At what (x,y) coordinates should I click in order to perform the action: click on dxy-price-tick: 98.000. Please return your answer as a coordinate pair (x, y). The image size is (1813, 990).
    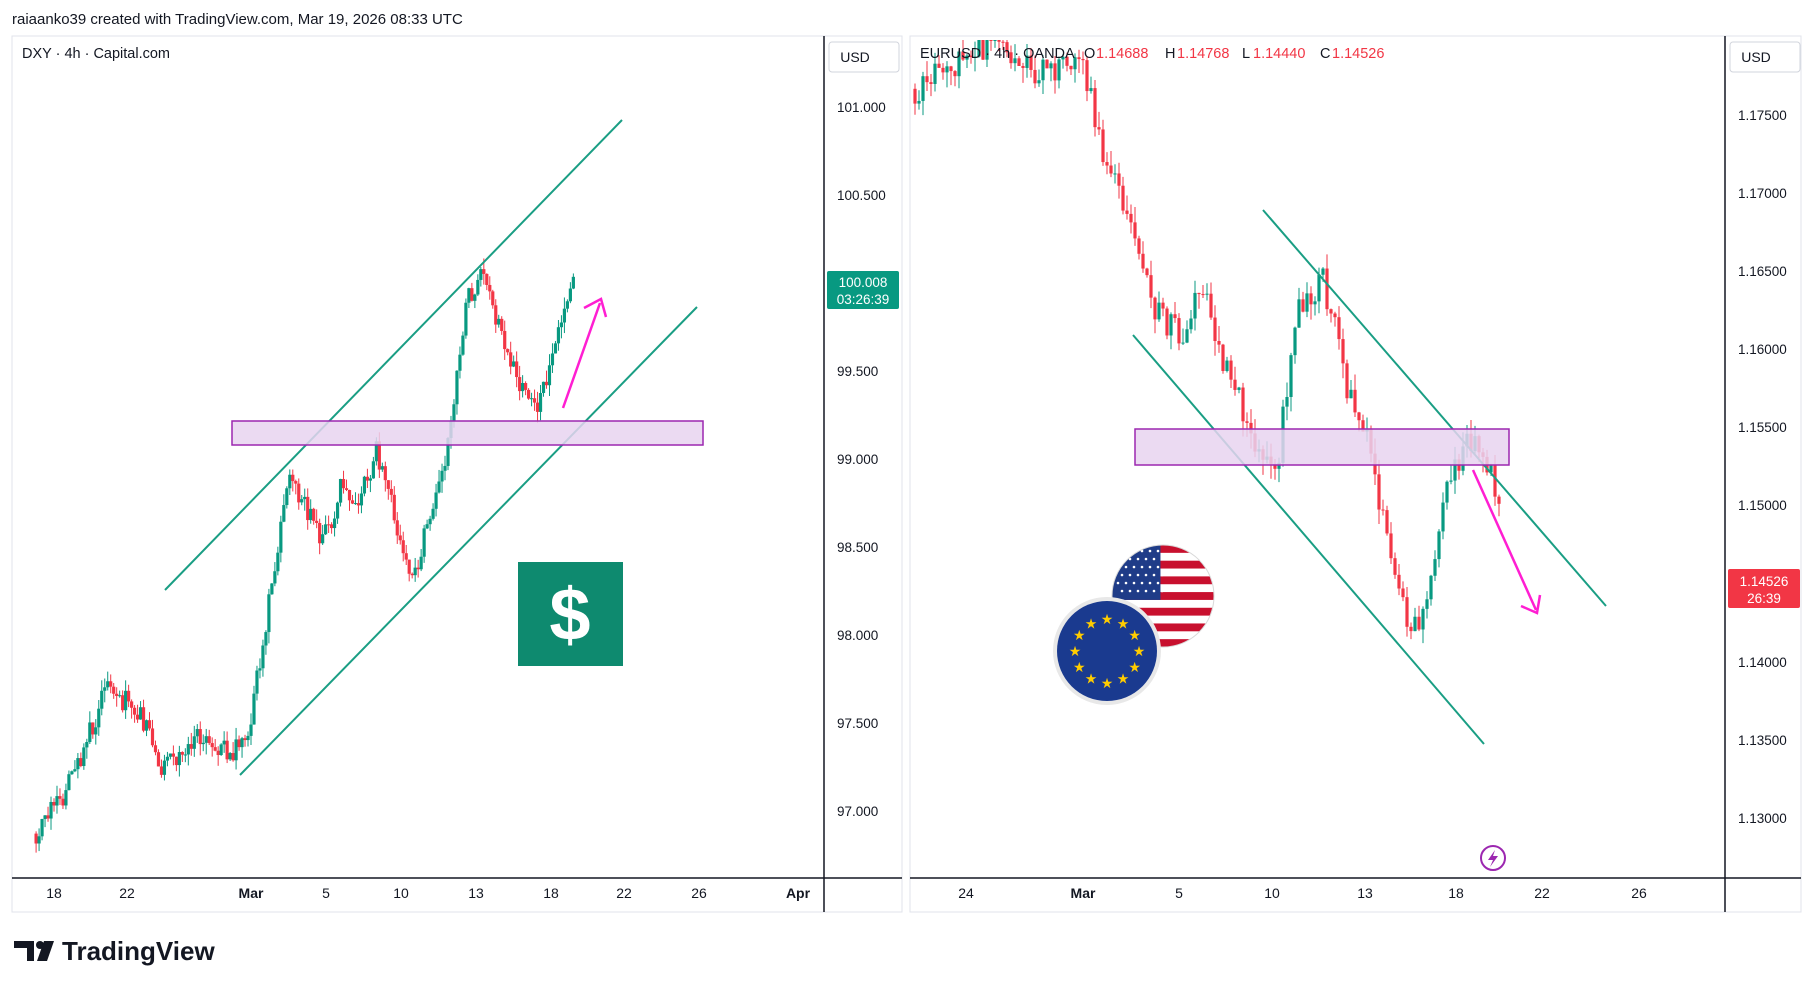
    Looking at the image, I should click on (857, 635).